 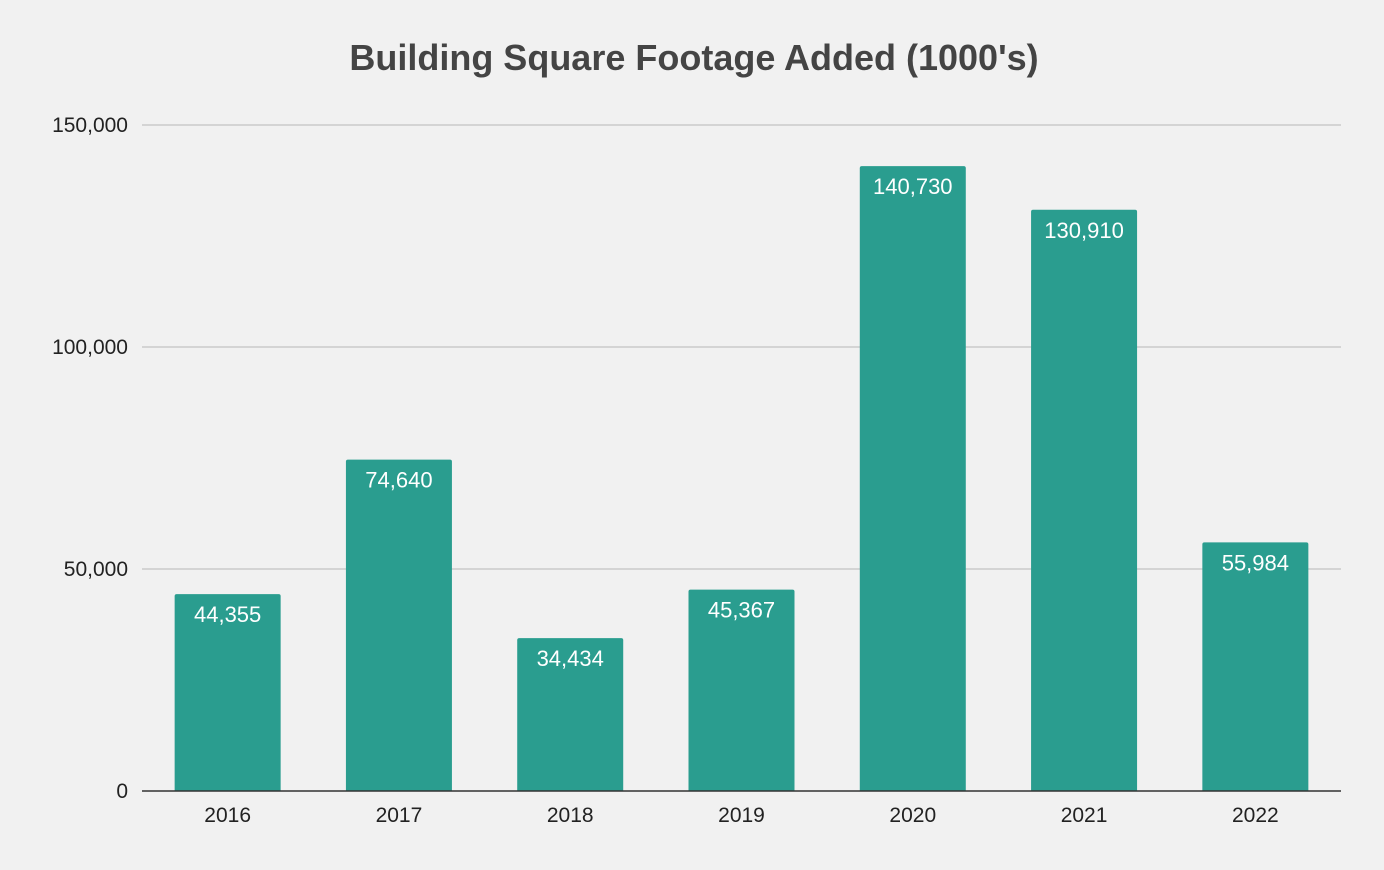 I want to click on data-label-2022: 55,984, so click(x=1255, y=562).